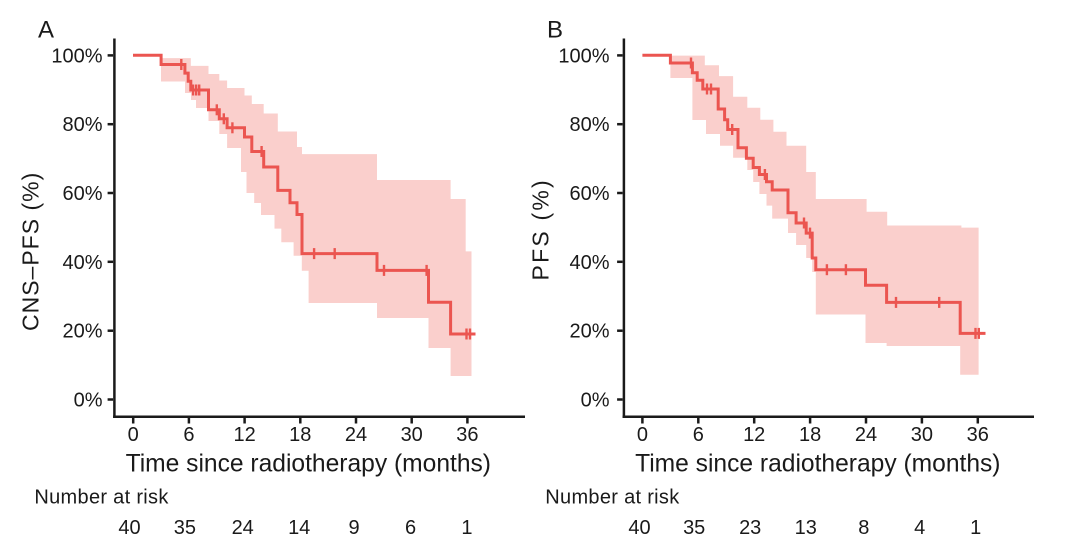  What do you see at coordinates (354, 528) in the screenshot?
I see `svg-text: 9` at bounding box center [354, 528].